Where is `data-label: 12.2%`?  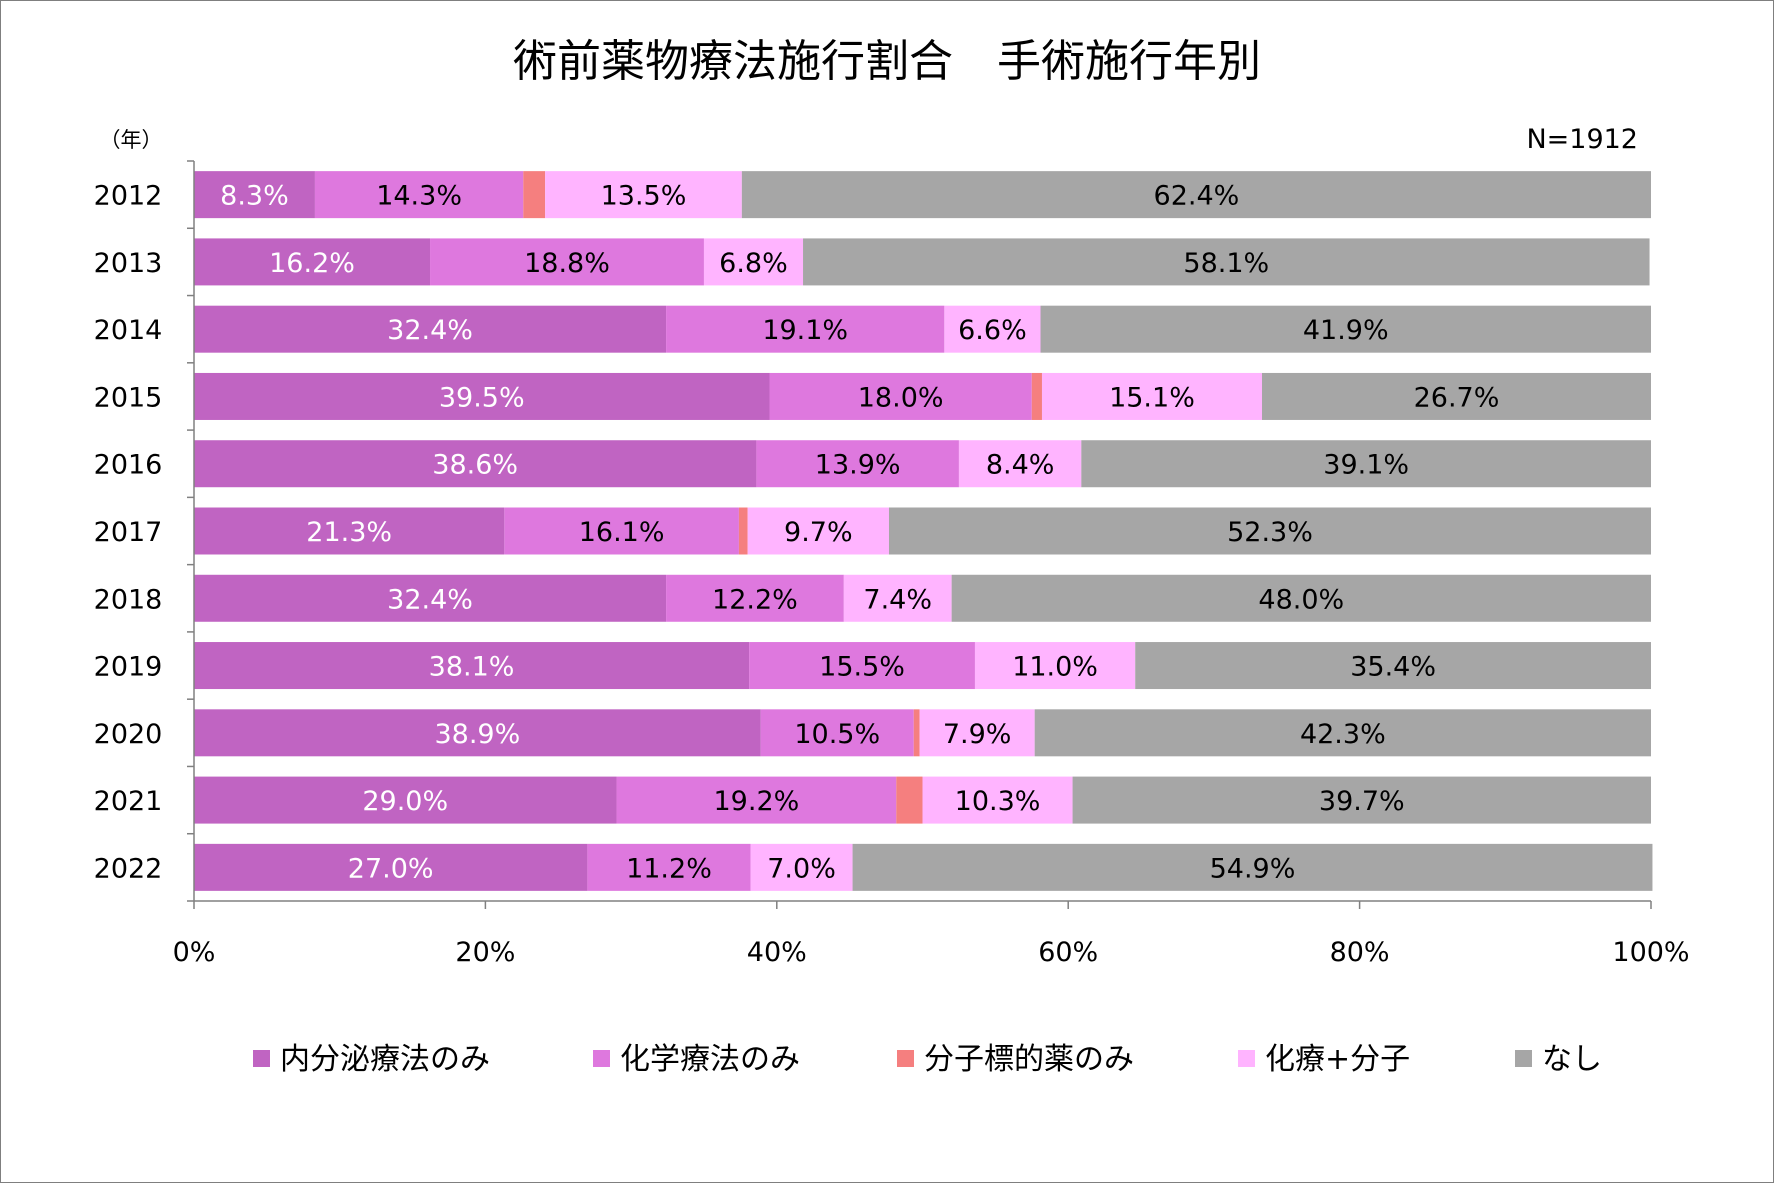 data-label: 12.2% is located at coordinates (755, 599).